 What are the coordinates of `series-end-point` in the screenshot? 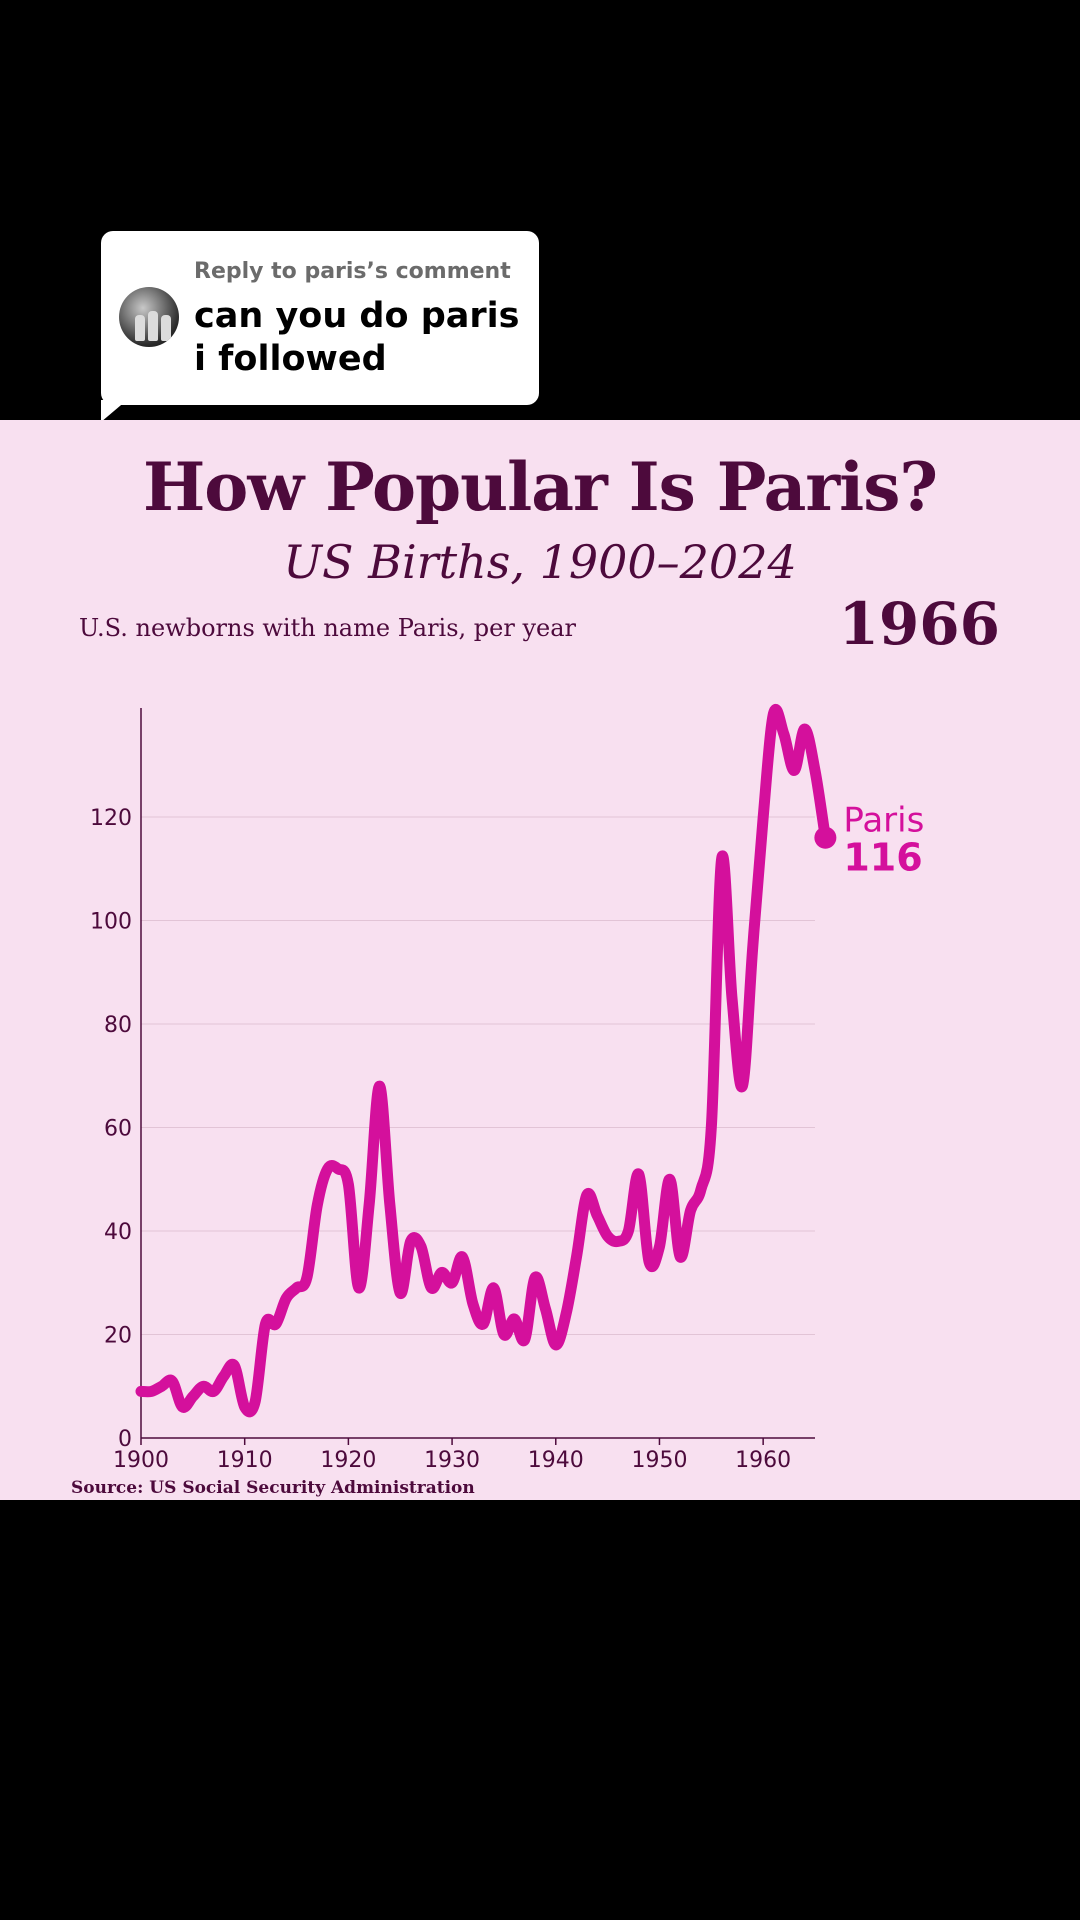 It's located at (825, 837).